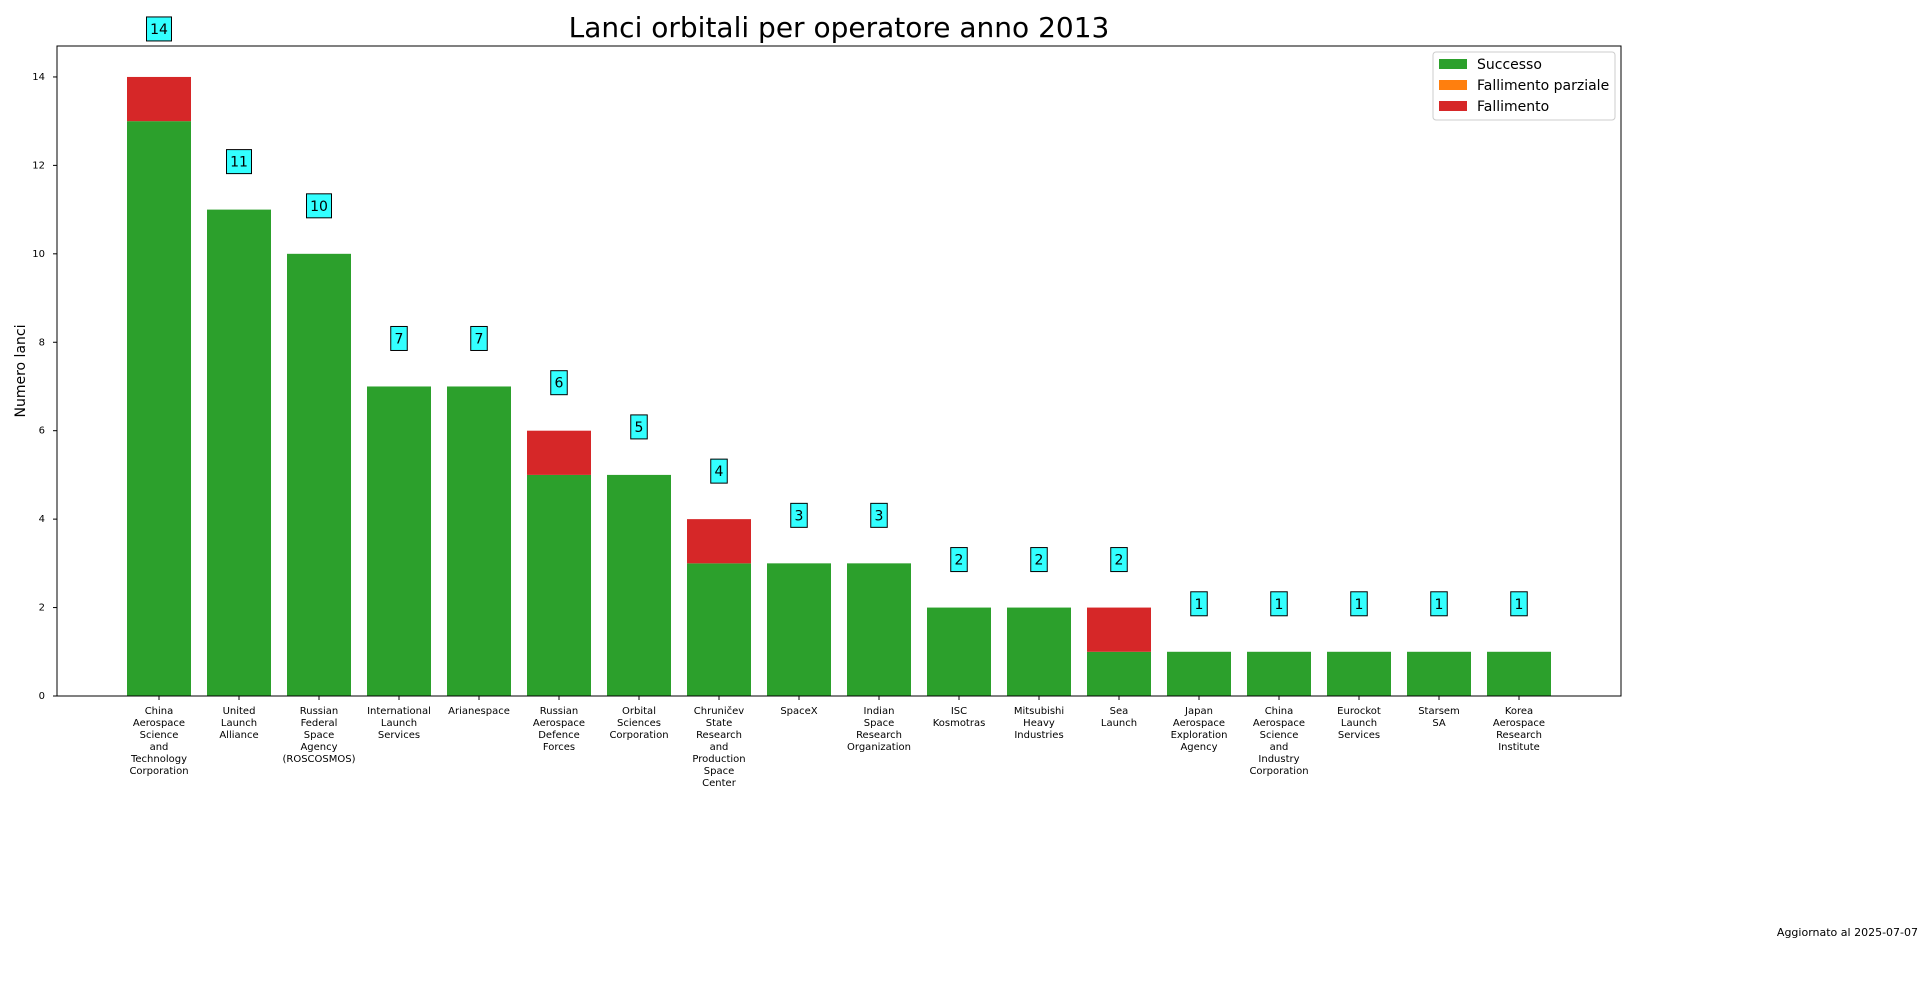 This screenshot has height=1002, width=1918. Describe the element at coordinates (1119, 717) in the screenshot. I see `x-tick-label-12: Sea Launch` at that location.